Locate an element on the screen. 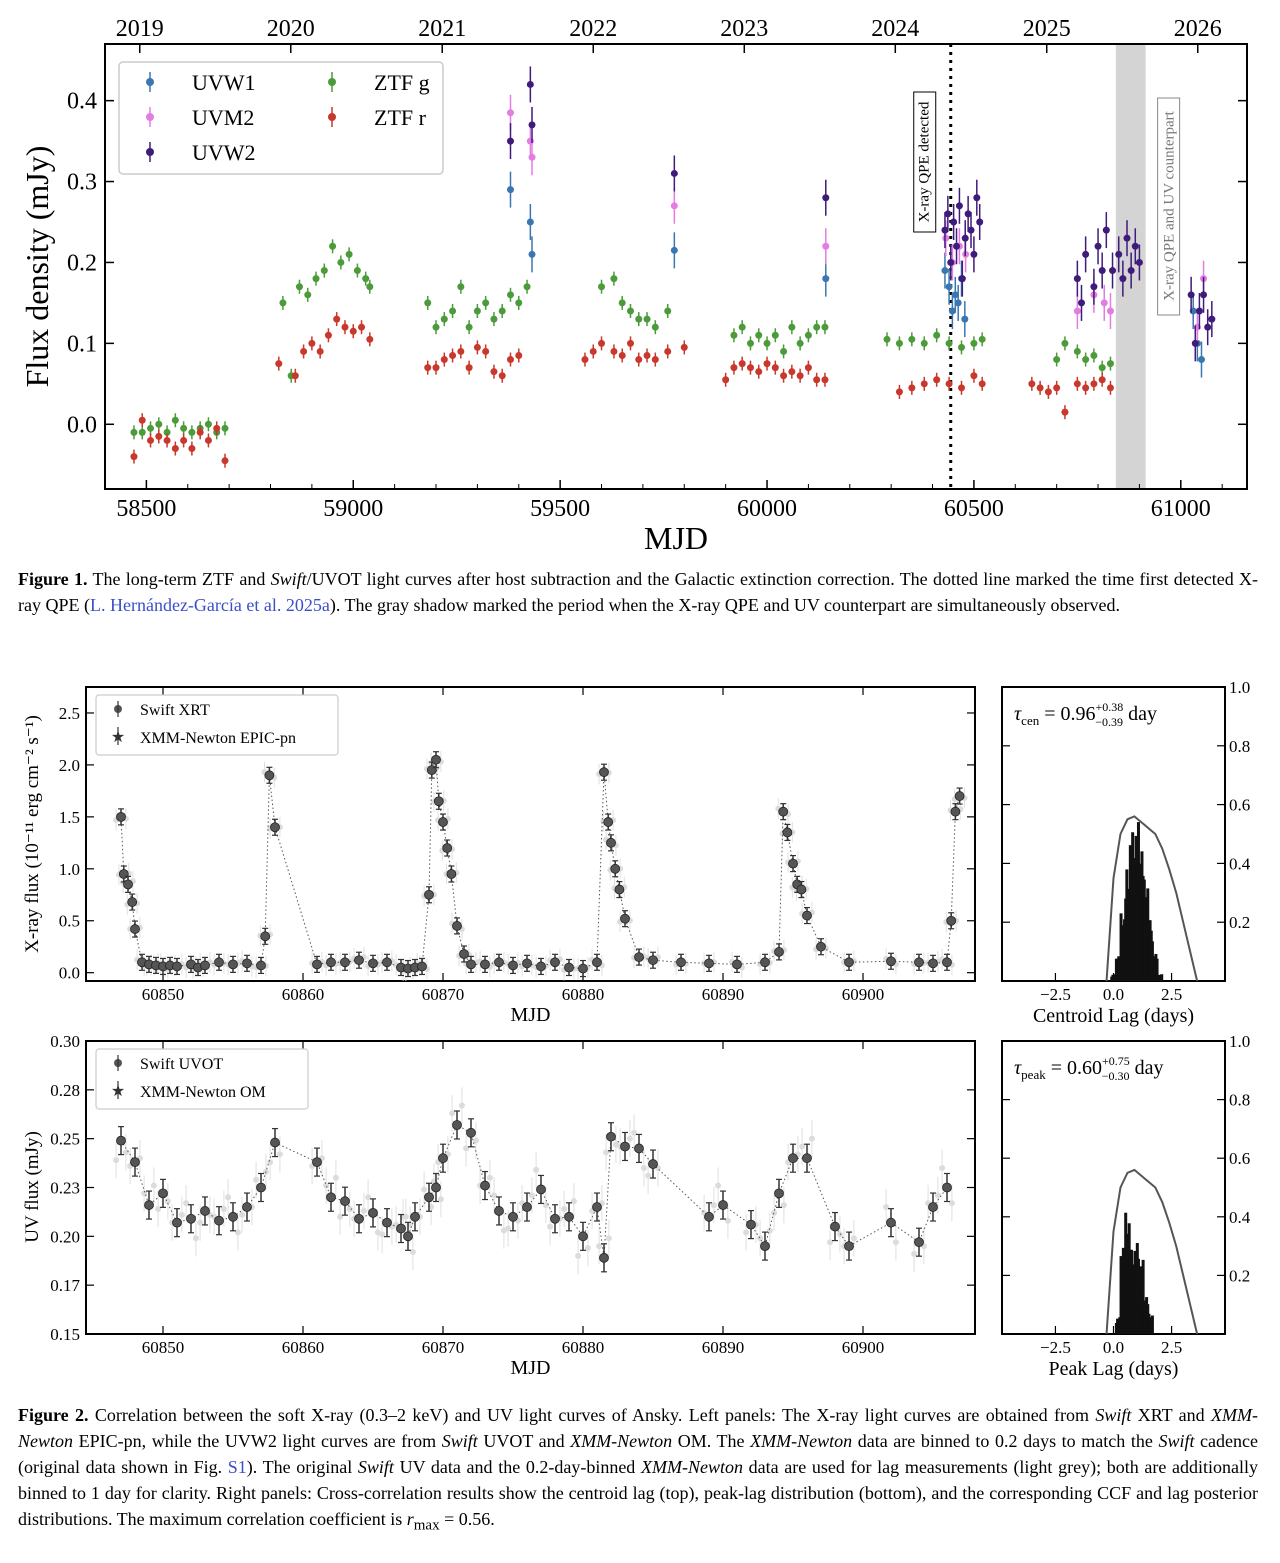 This screenshot has width=1280, height=1563. x-tick-label: 60870 is located at coordinates (443, 1347).